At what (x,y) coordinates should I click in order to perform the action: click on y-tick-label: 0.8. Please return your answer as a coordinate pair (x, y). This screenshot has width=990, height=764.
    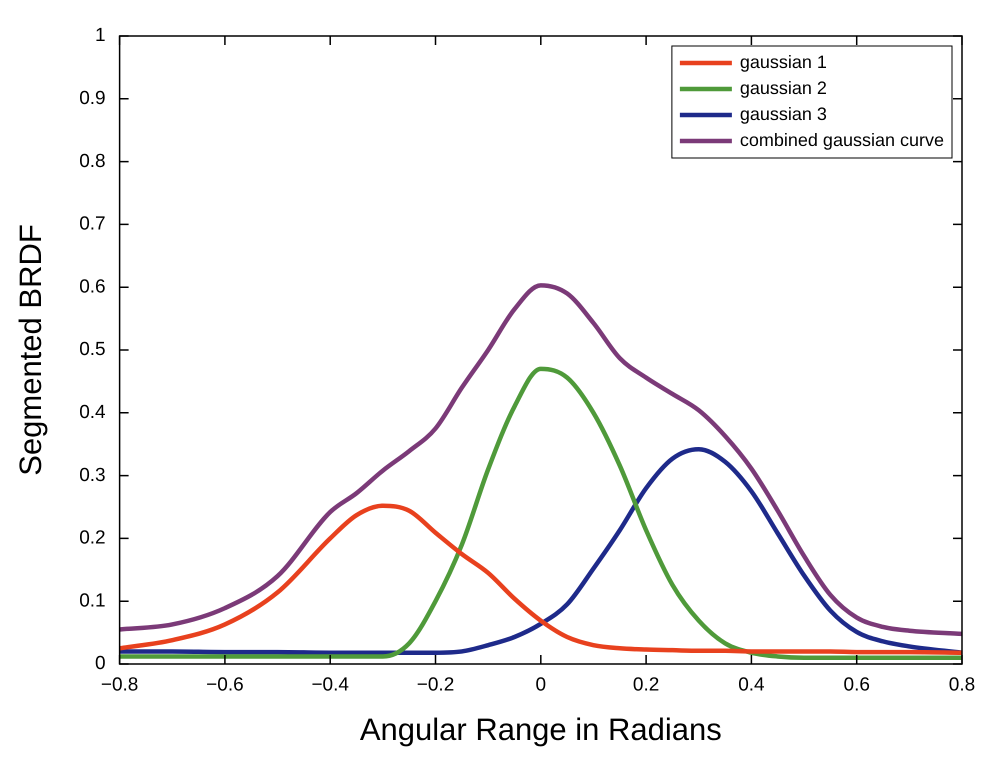
    Looking at the image, I should click on (92, 161).